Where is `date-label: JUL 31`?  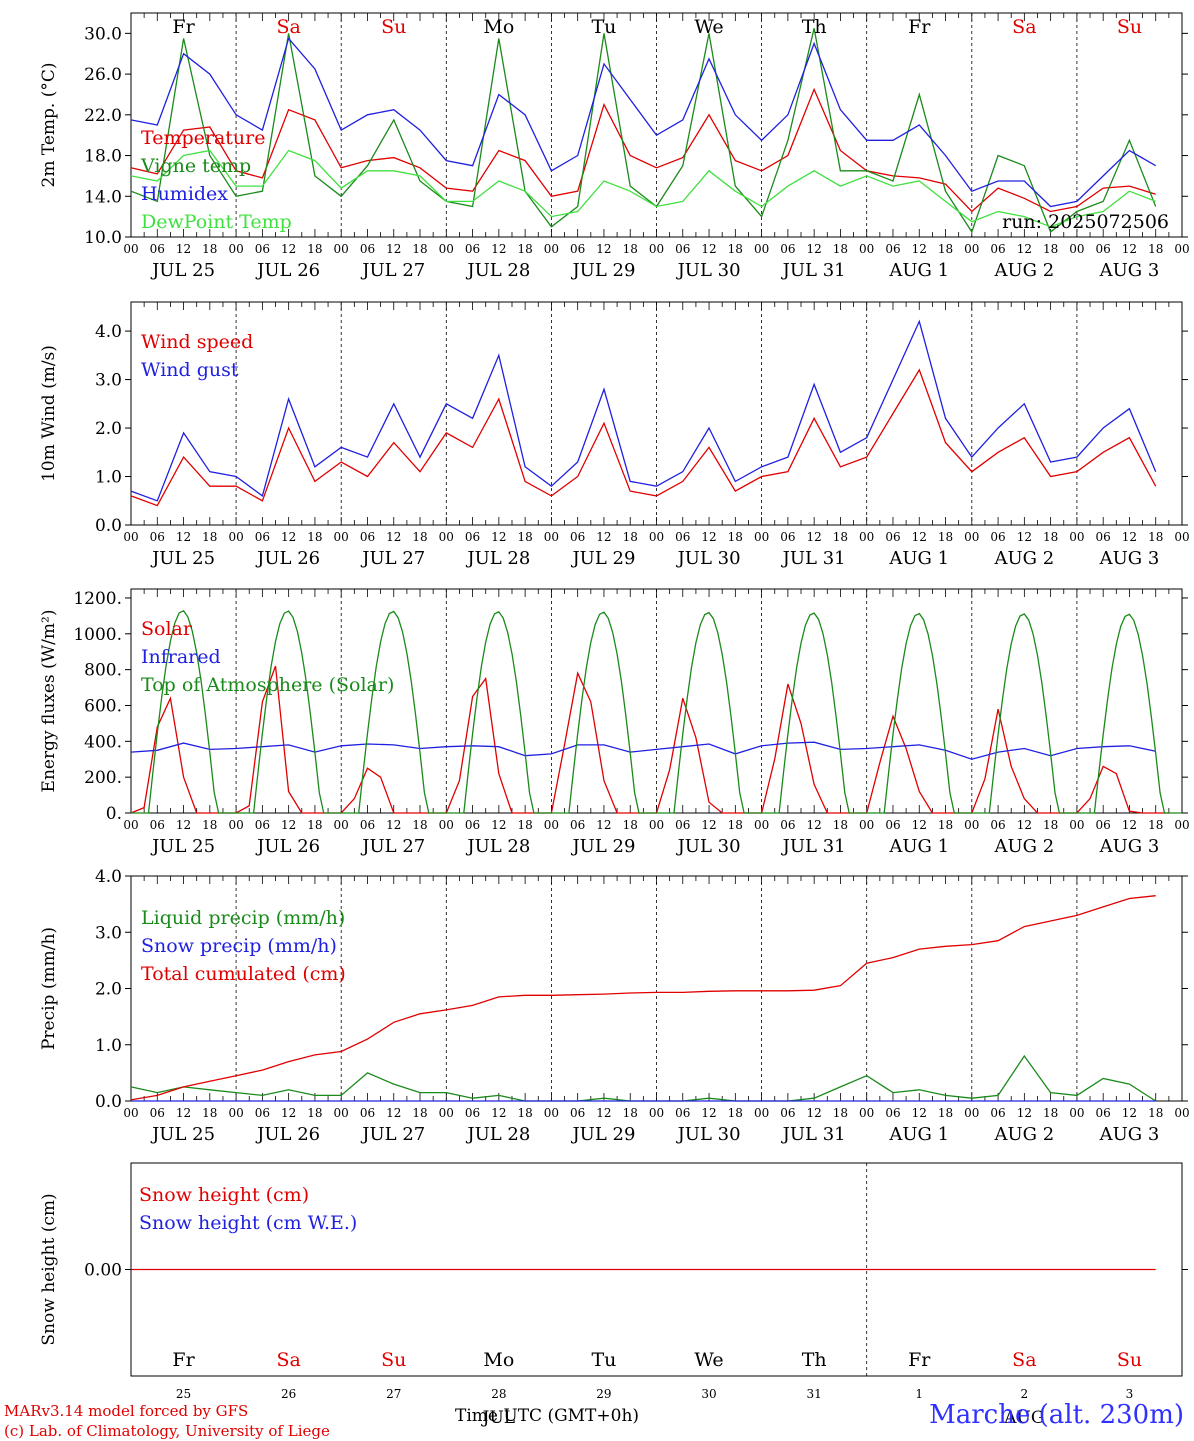
date-label: JUL 31 is located at coordinates (813, 846).